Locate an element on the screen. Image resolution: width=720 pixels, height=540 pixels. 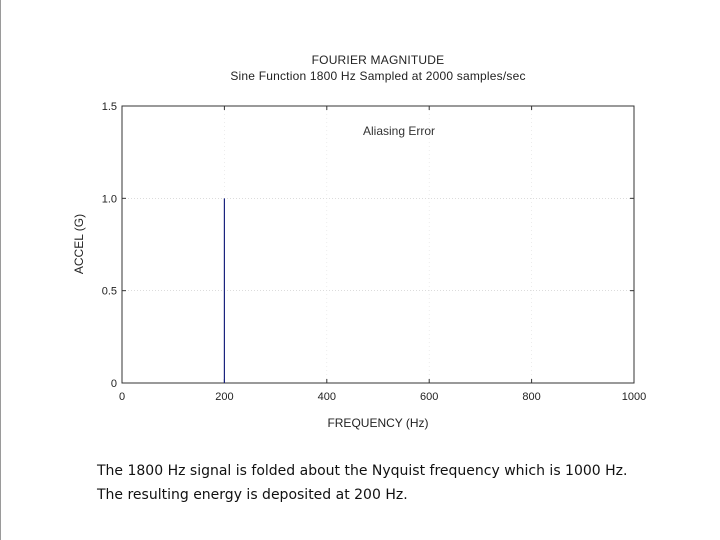
x-tick-label: 800 is located at coordinates (531, 397).